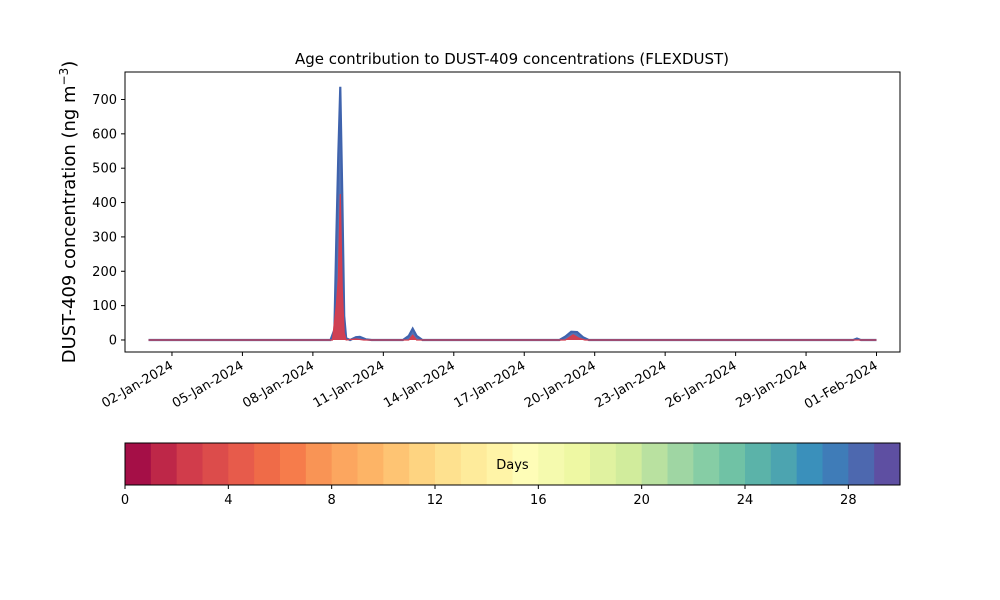 The image size is (1000, 600). Describe the element at coordinates (104, 237) in the screenshot. I see `y-tick-label: 300` at that location.